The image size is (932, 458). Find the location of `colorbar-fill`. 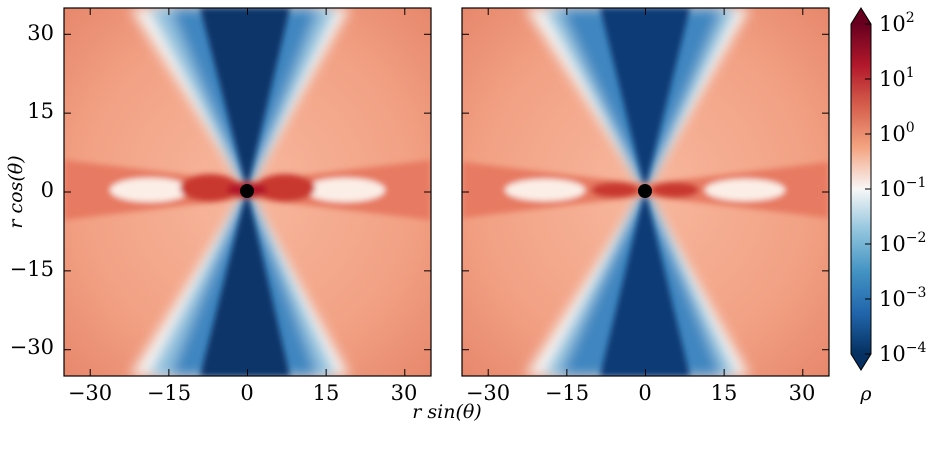

colorbar-fill is located at coordinates (861, 189).